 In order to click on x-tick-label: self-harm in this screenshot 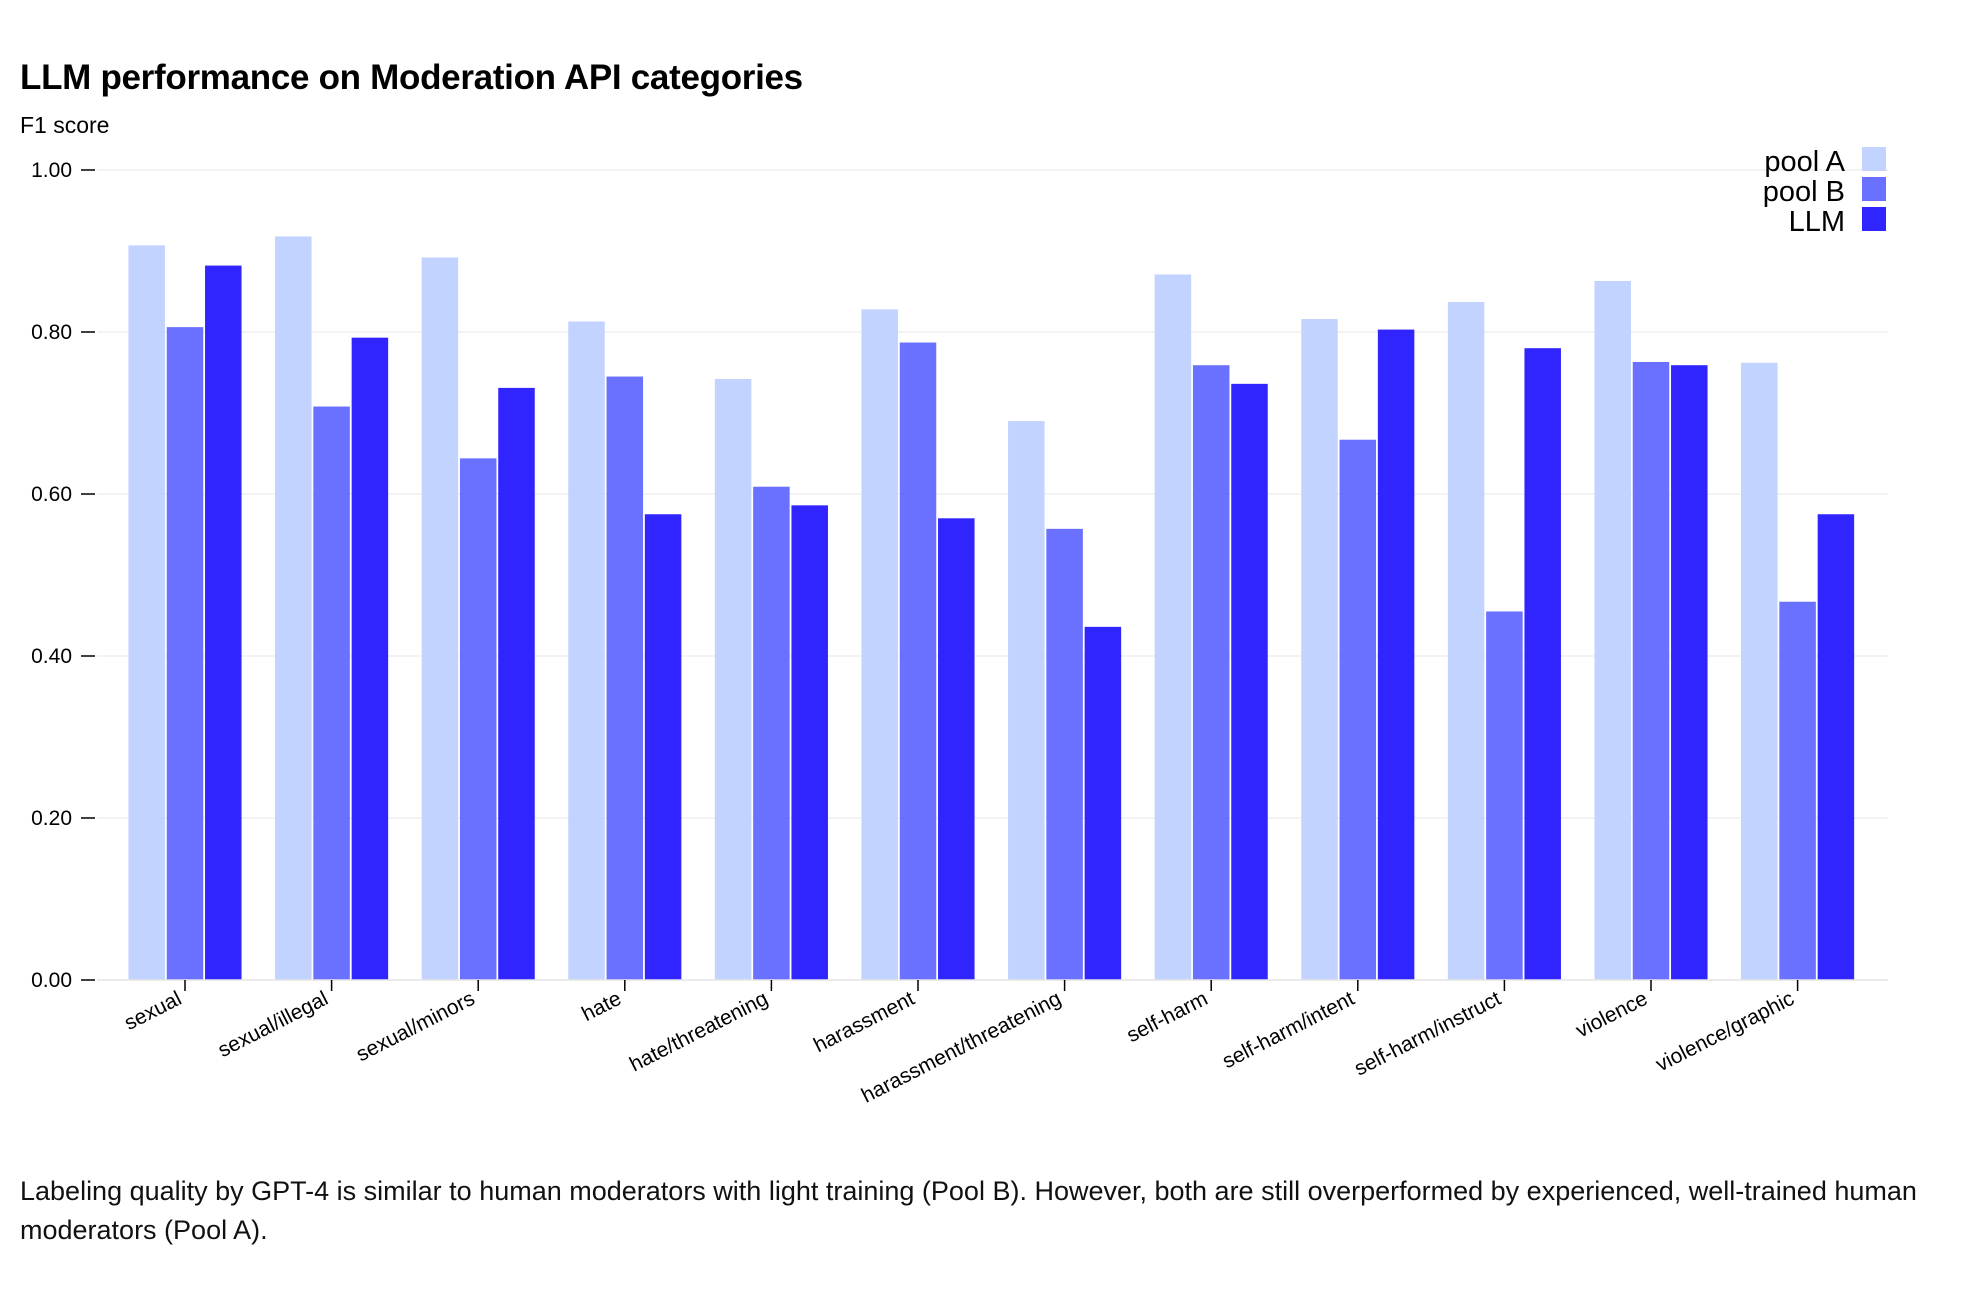, I will do `click(1167, 1017)`.